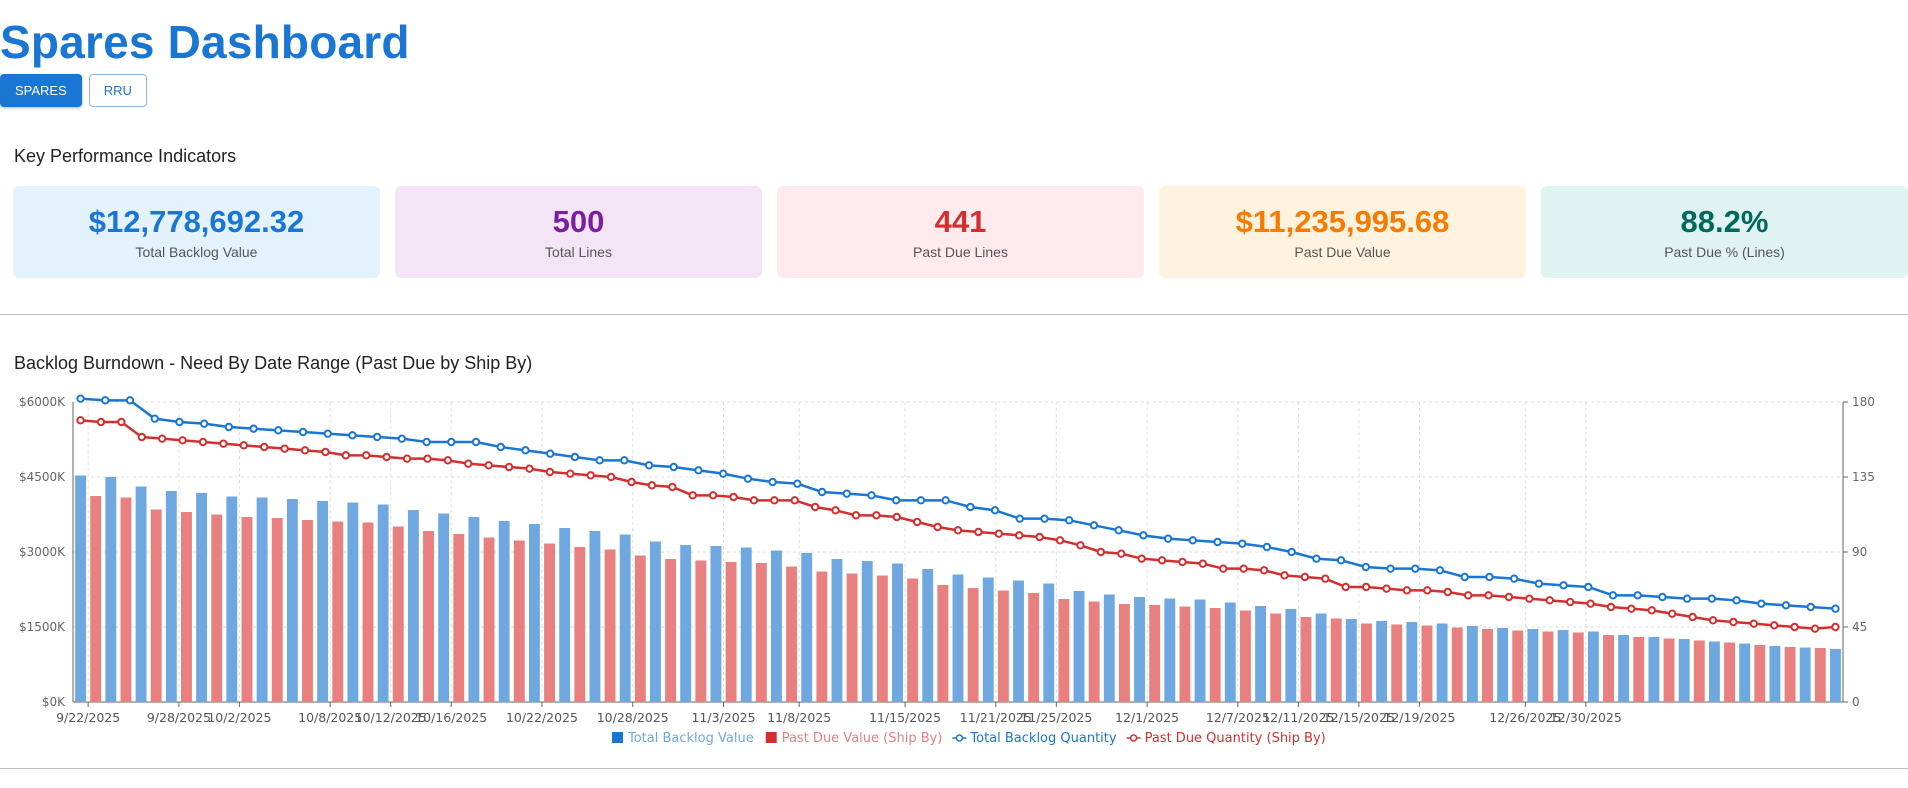 The height and width of the screenshot is (788, 1908). I want to click on kpi-value: 88.2%, so click(1724, 221).